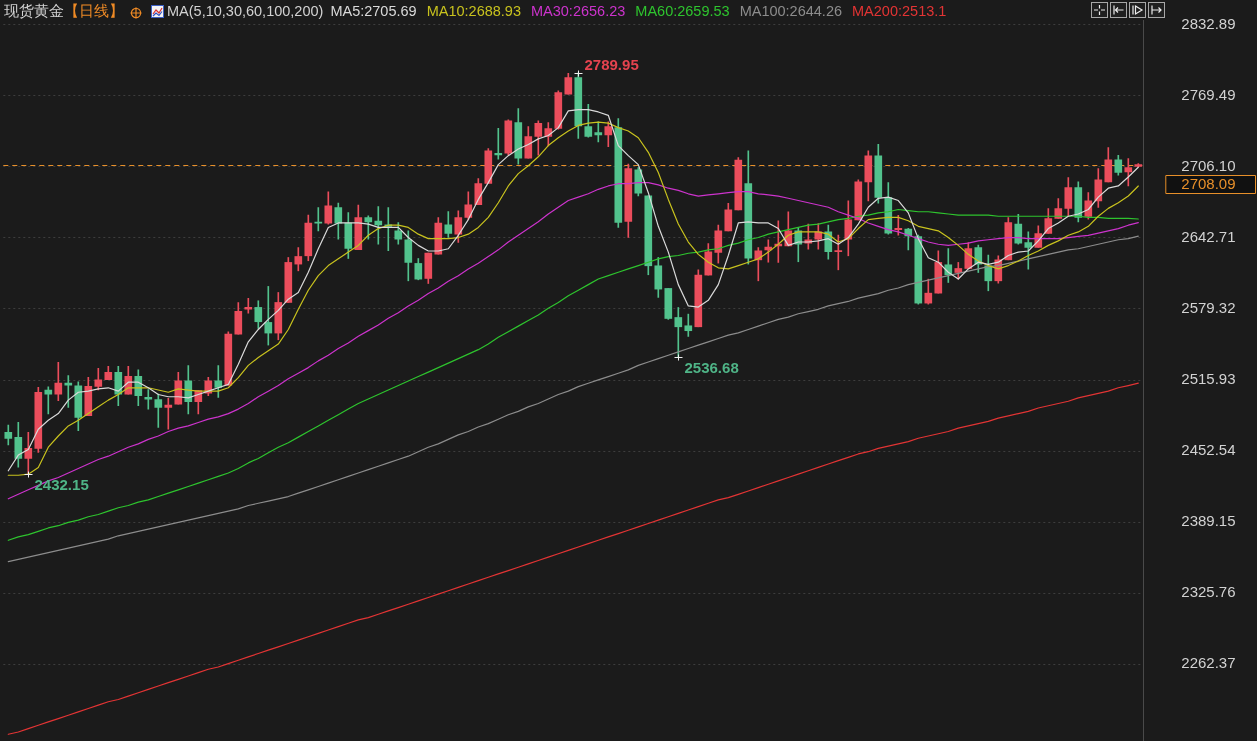 Image resolution: width=1257 pixels, height=741 pixels. I want to click on y-tick-label: 2262.37, so click(1208, 663).